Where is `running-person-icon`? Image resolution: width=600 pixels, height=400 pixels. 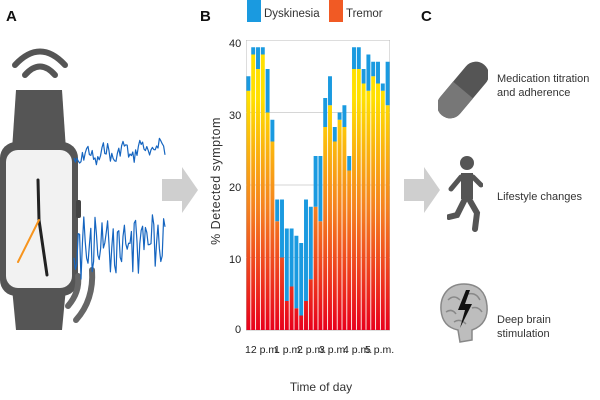
running-person-icon is located at coordinates (465, 194).